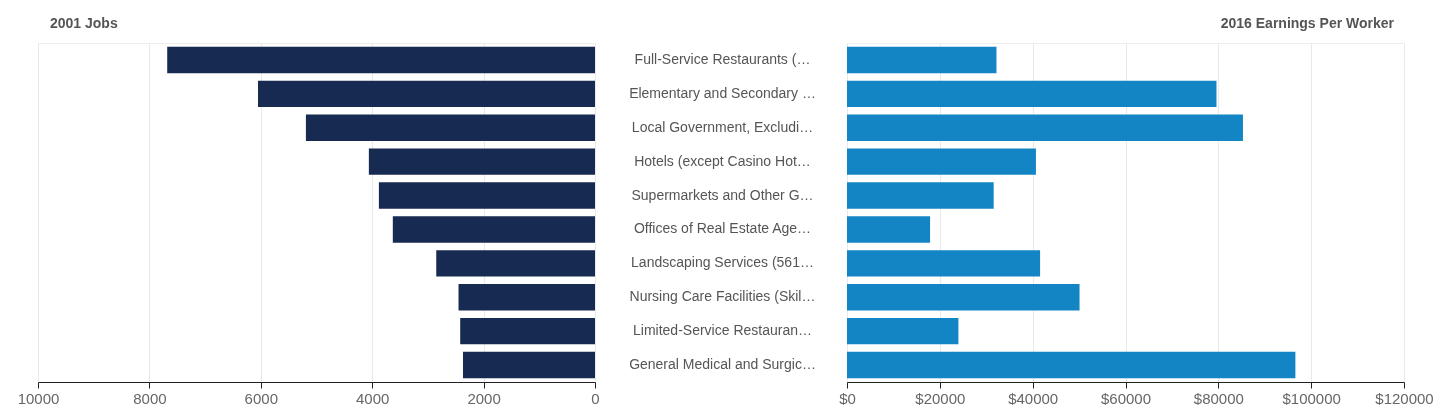  I want to click on x-tick-label: $100000, so click(1311, 398).